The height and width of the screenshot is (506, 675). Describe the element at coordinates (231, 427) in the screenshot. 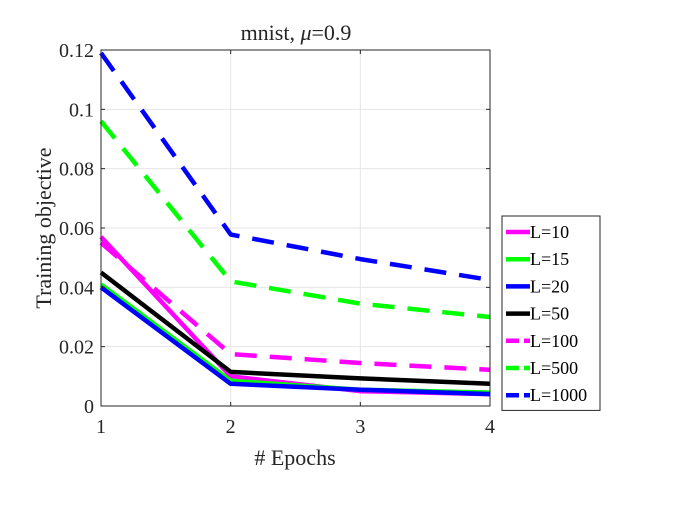

I see `x-tick-label: 2` at that location.